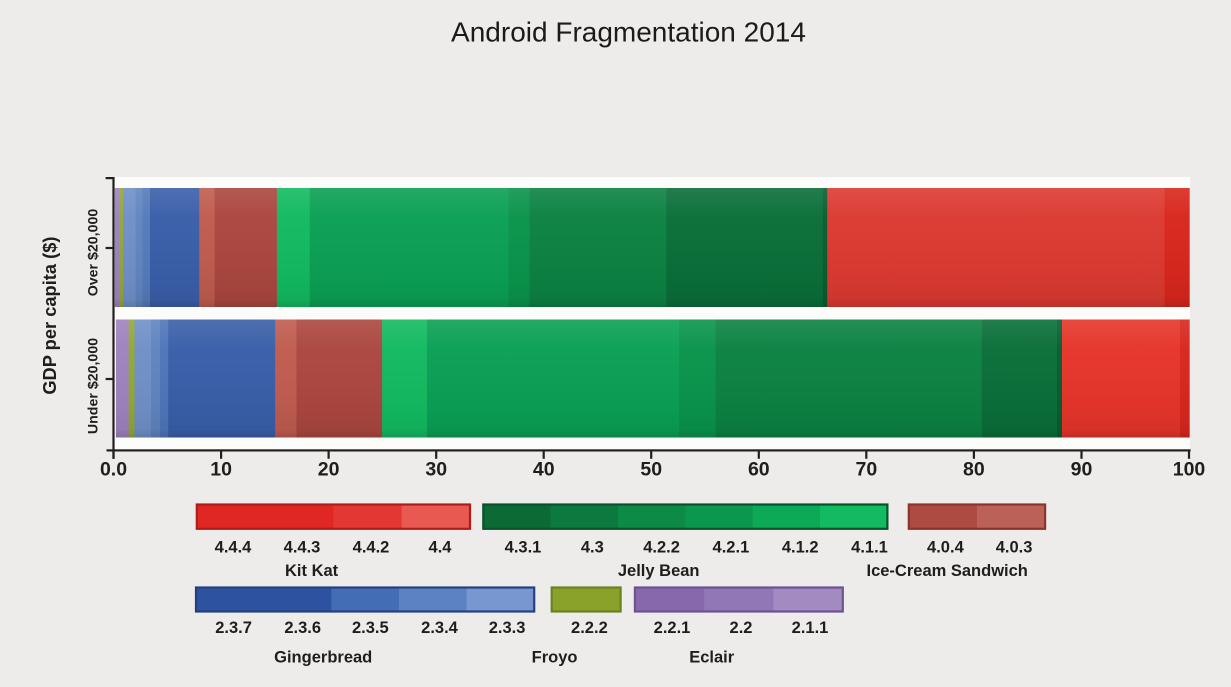 Image resolution: width=1231 pixels, height=687 pixels. Describe the element at coordinates (440, 628) in the screenshot. I see `svg-text: 2.3.4` at that location.